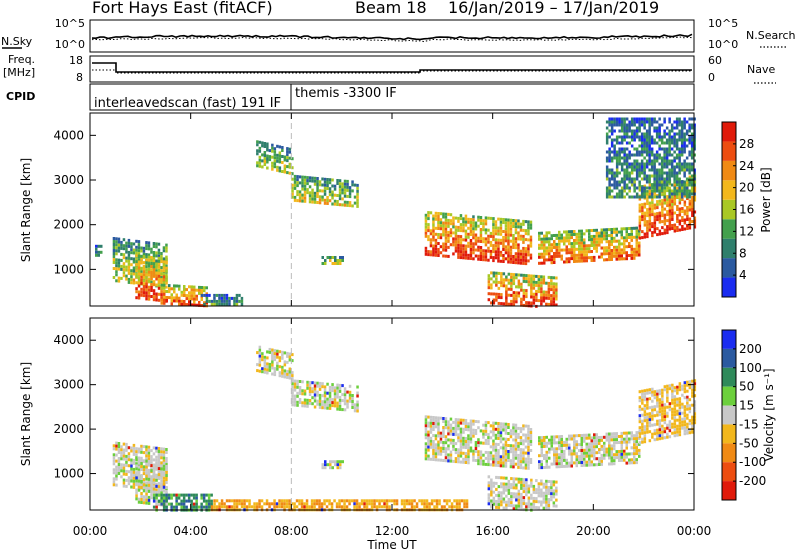  Describe the element at coordinates (392, 69) in the screenshot. I see `freq-panel` at that location.